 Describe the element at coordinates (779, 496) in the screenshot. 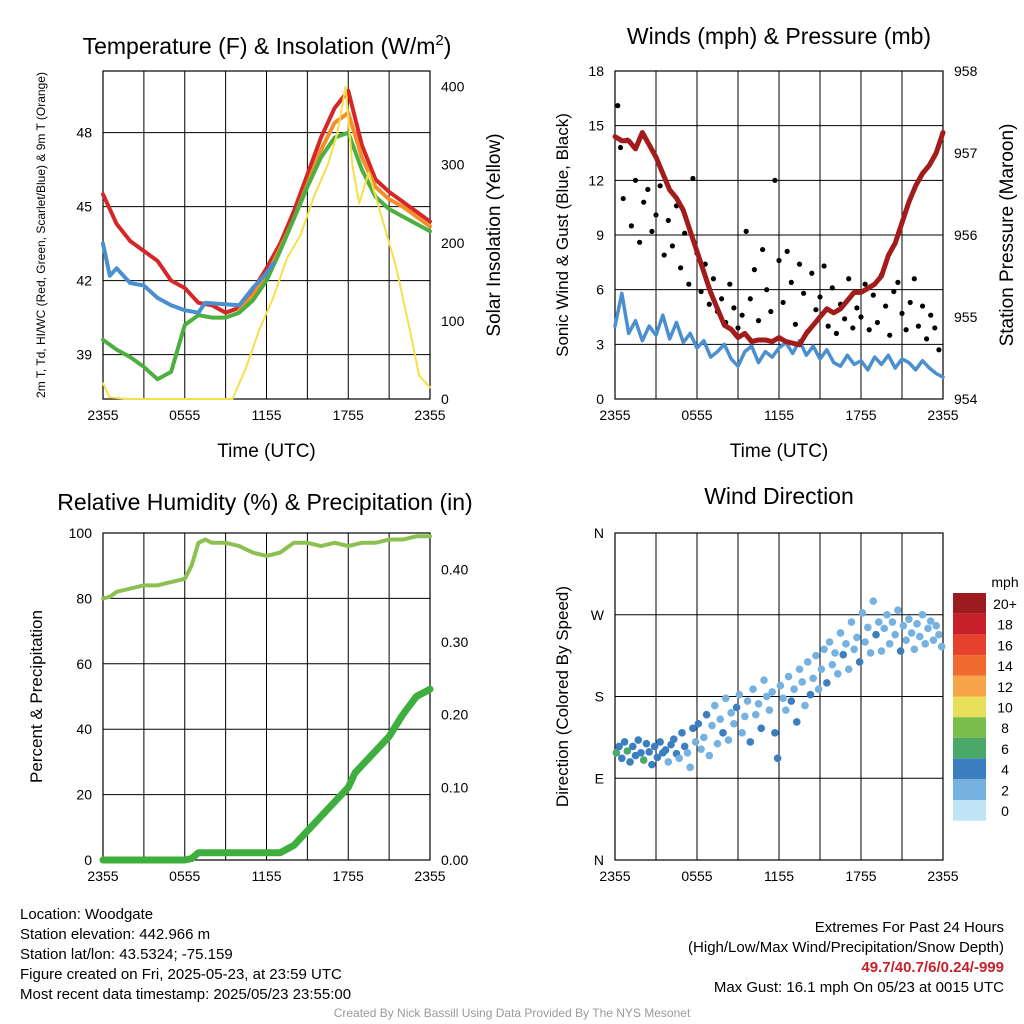

I see `chart-title: Wind Direction` at that location.